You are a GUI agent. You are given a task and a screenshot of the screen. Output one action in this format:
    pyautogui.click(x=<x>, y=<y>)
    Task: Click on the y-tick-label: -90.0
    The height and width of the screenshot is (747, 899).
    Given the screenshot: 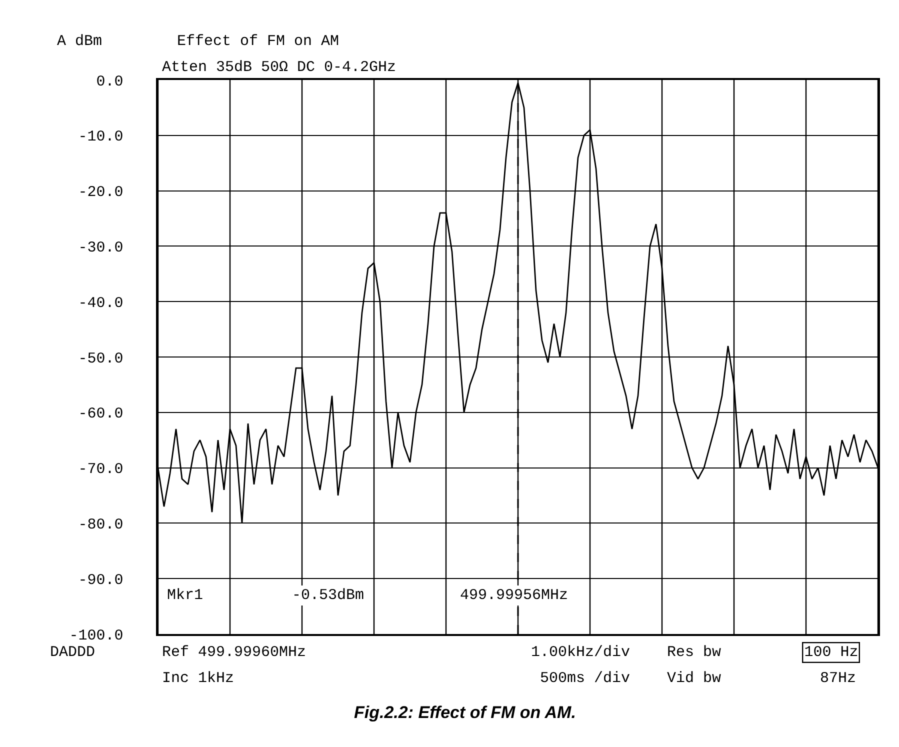 What is the action you would take?
    pyautogui.click(x=101, y=580)
    